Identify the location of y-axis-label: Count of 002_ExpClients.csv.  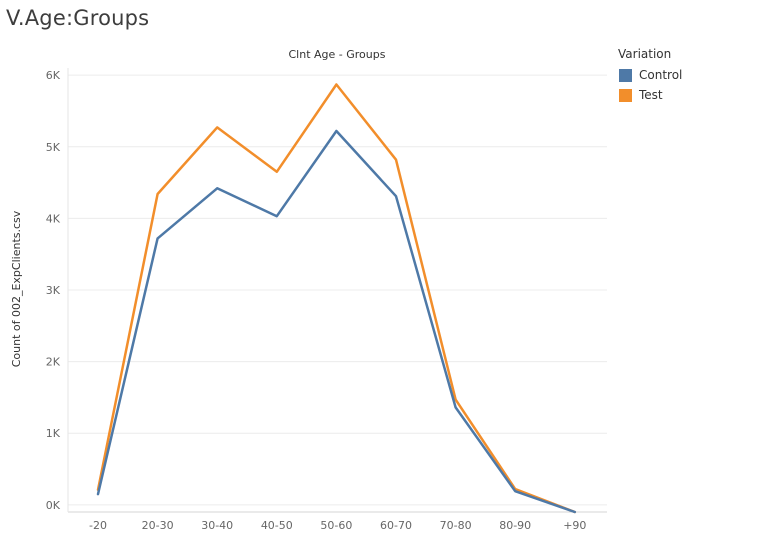
(16, 288).